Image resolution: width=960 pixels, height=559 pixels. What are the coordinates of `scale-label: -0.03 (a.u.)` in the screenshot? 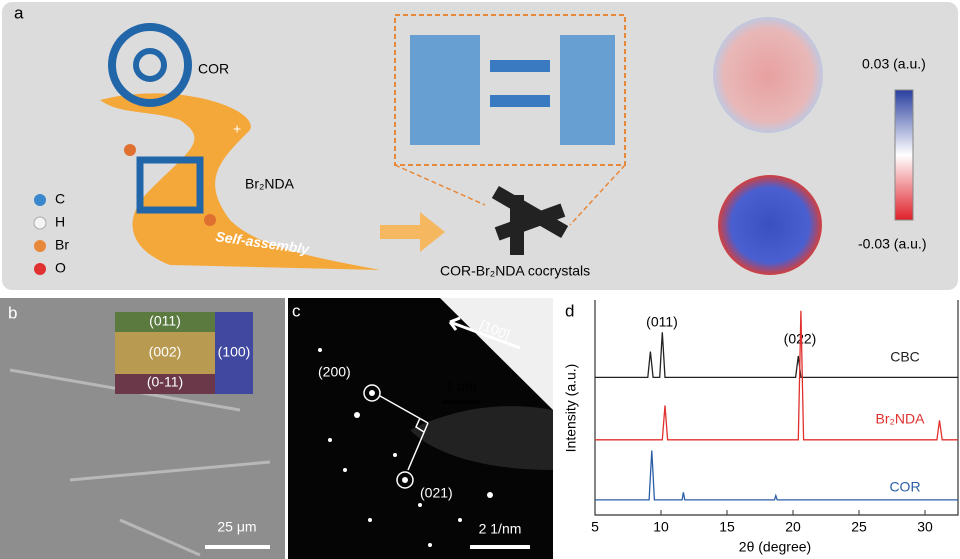 It's located at (892, 244).